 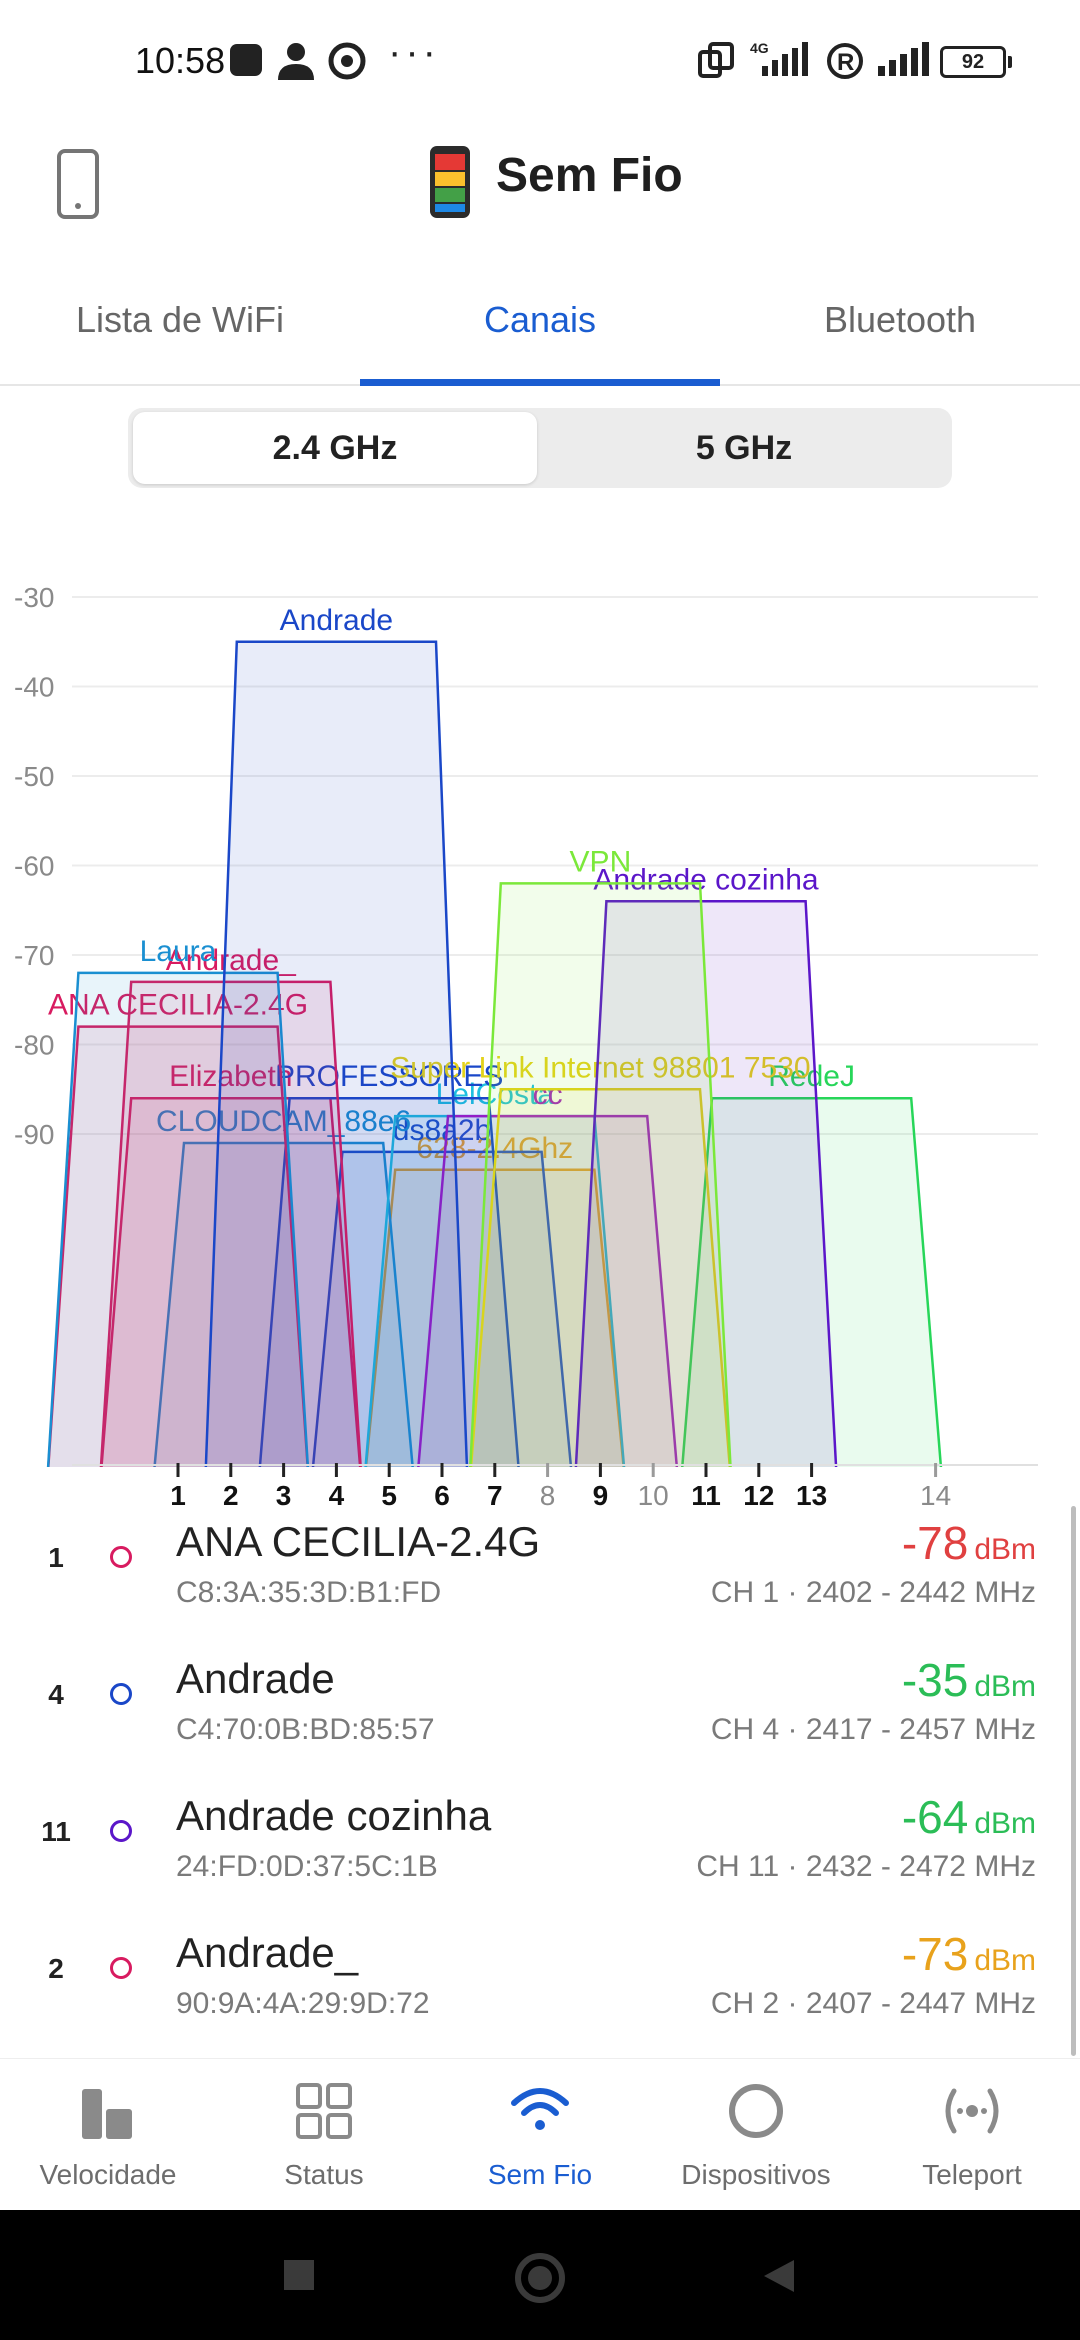 I want to click on network-label: ds8a2b, so click(x=442, y=1130).